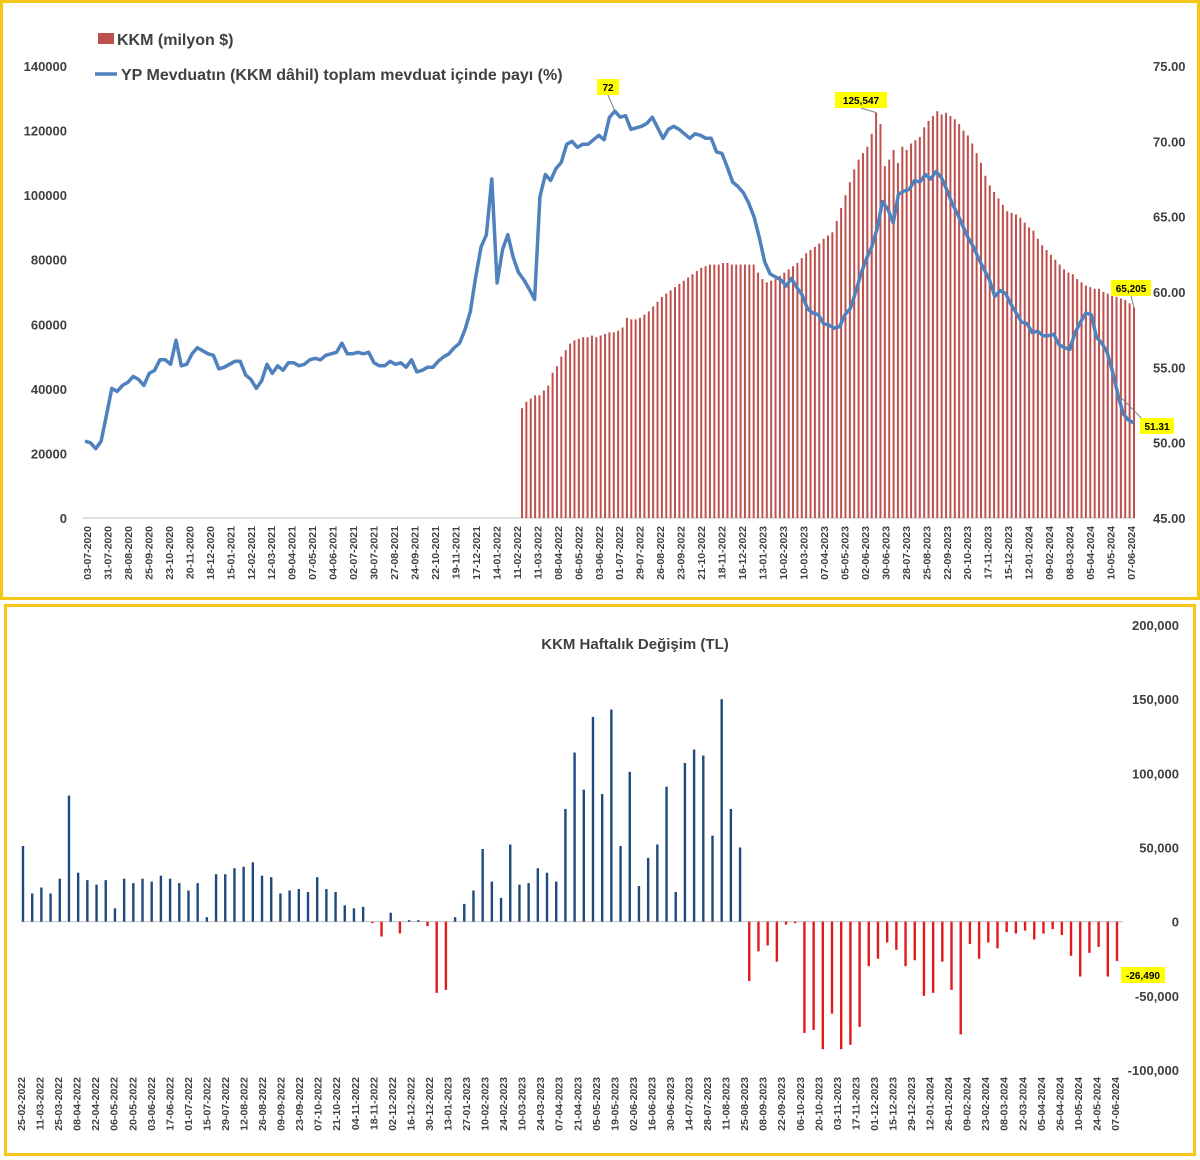  What do you see at coordinates (1169, 292) in the screenshot?
I see `y-right-tick-label: 60.00` at bounding box center [1169, 292].